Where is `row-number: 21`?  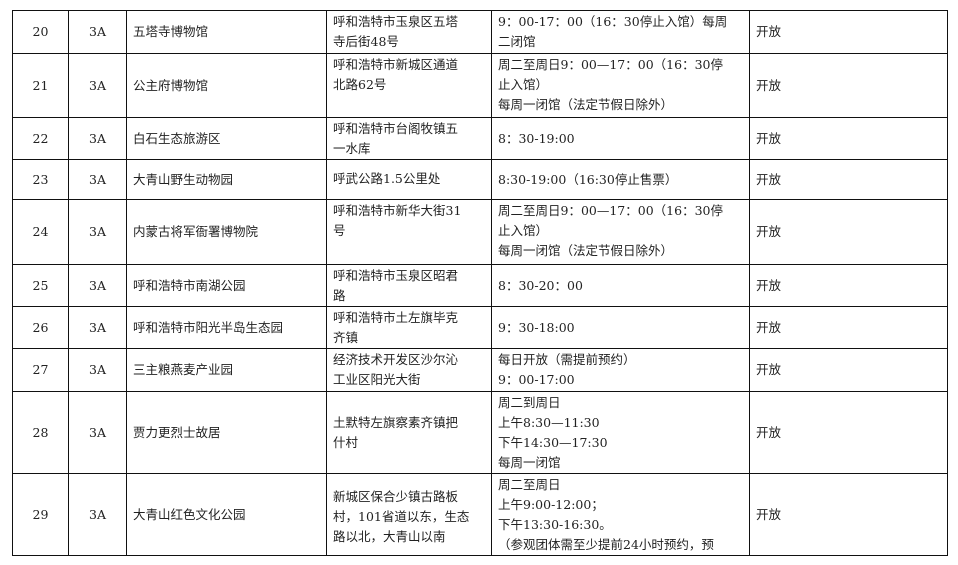
row-number: 21 is located at coordinates (40, 85).